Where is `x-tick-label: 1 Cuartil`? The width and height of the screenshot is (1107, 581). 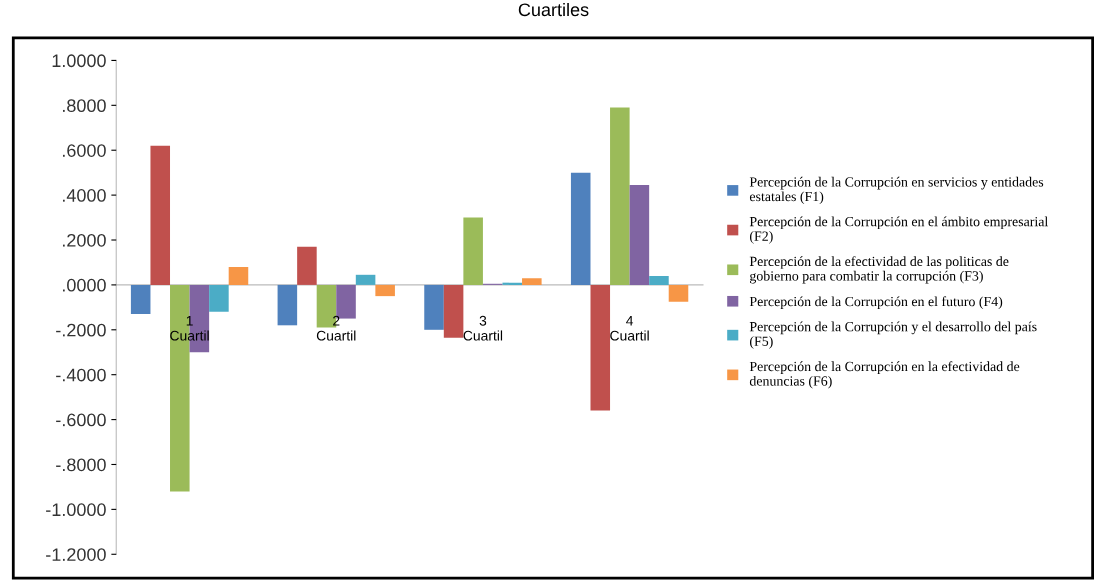
x-tick-label: 1 Cuartil is located at coordinates (189, 328).